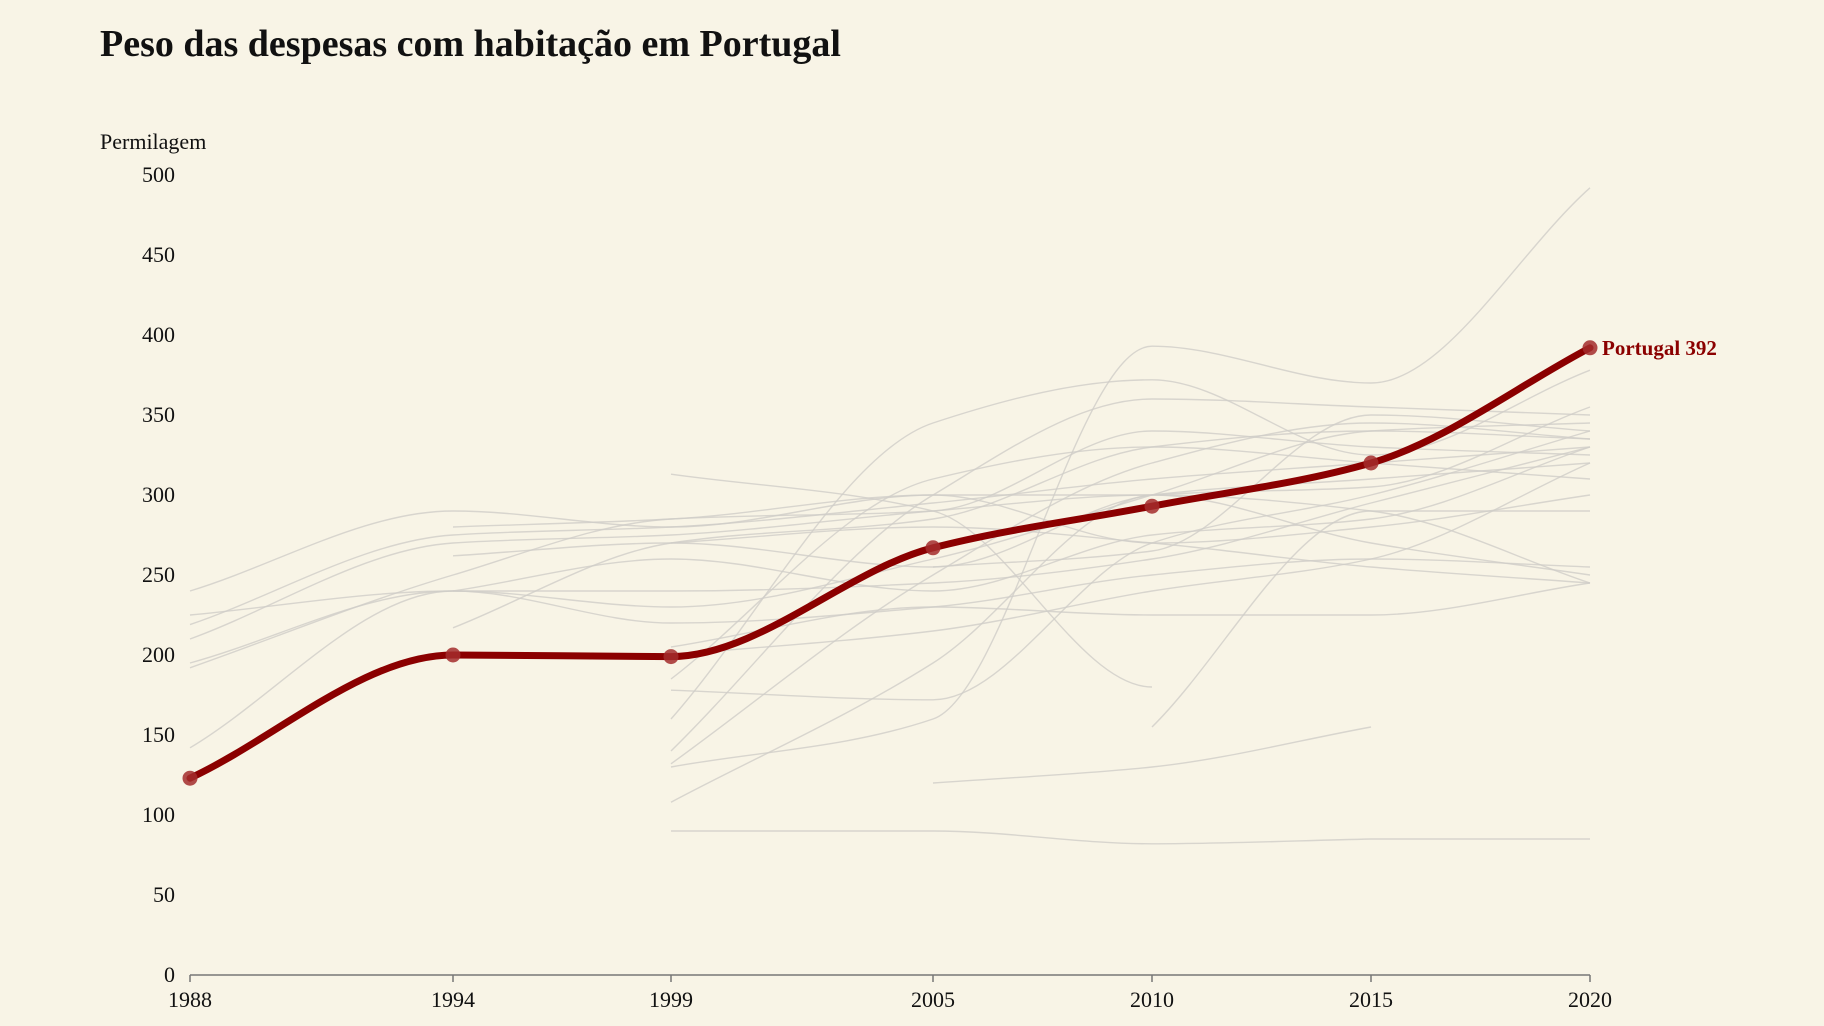  Describe the element at coordinates (890, 993) in the screenshot. I see `x-axis: 1988 1994 1999 2005 2010 2015 2020` at that location.